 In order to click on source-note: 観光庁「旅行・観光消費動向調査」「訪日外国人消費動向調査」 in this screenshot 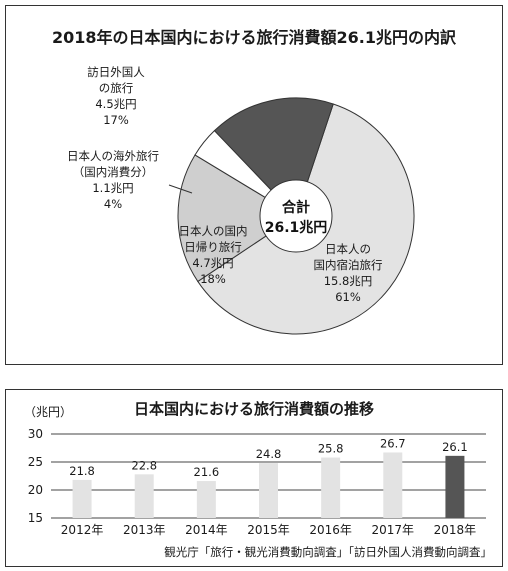, I will do `click(328, 552)`.